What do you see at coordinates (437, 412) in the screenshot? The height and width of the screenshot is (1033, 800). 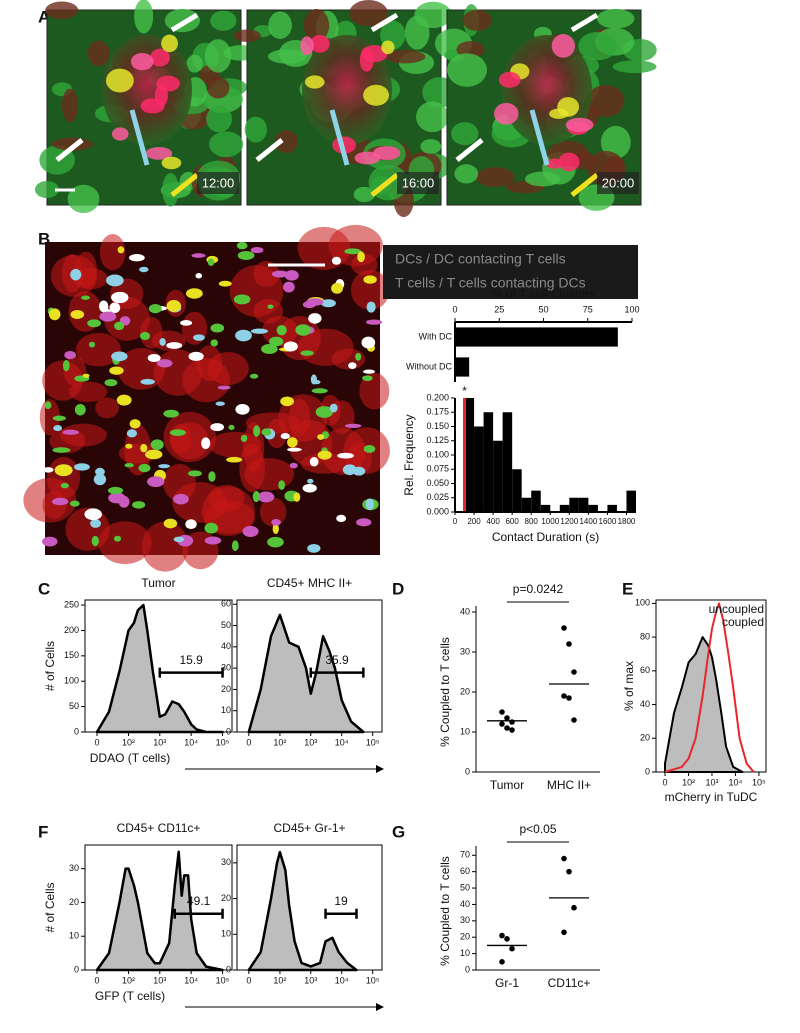 I see `y-tick-label: 0.175` at bounding box center [437, 412].